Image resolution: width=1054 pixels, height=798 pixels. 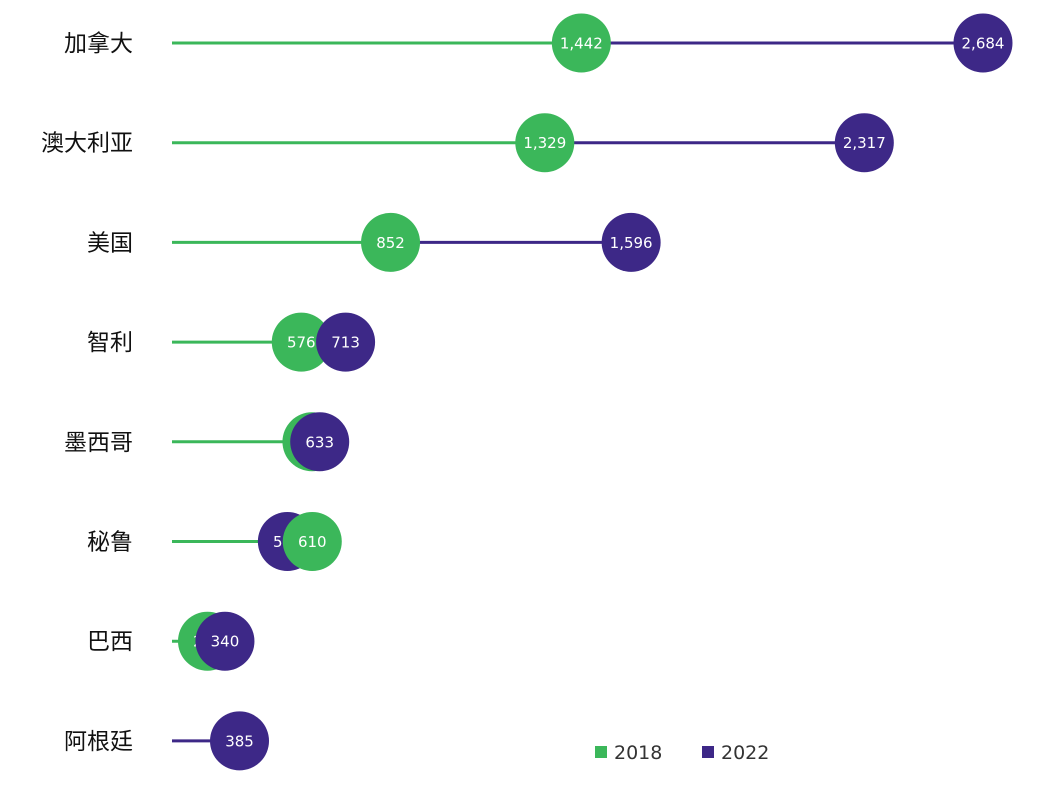 What do you see at coordinates (708, 752) in the screenshot?
I see `legend-swatch-2022` at bounding box center [708, 752].